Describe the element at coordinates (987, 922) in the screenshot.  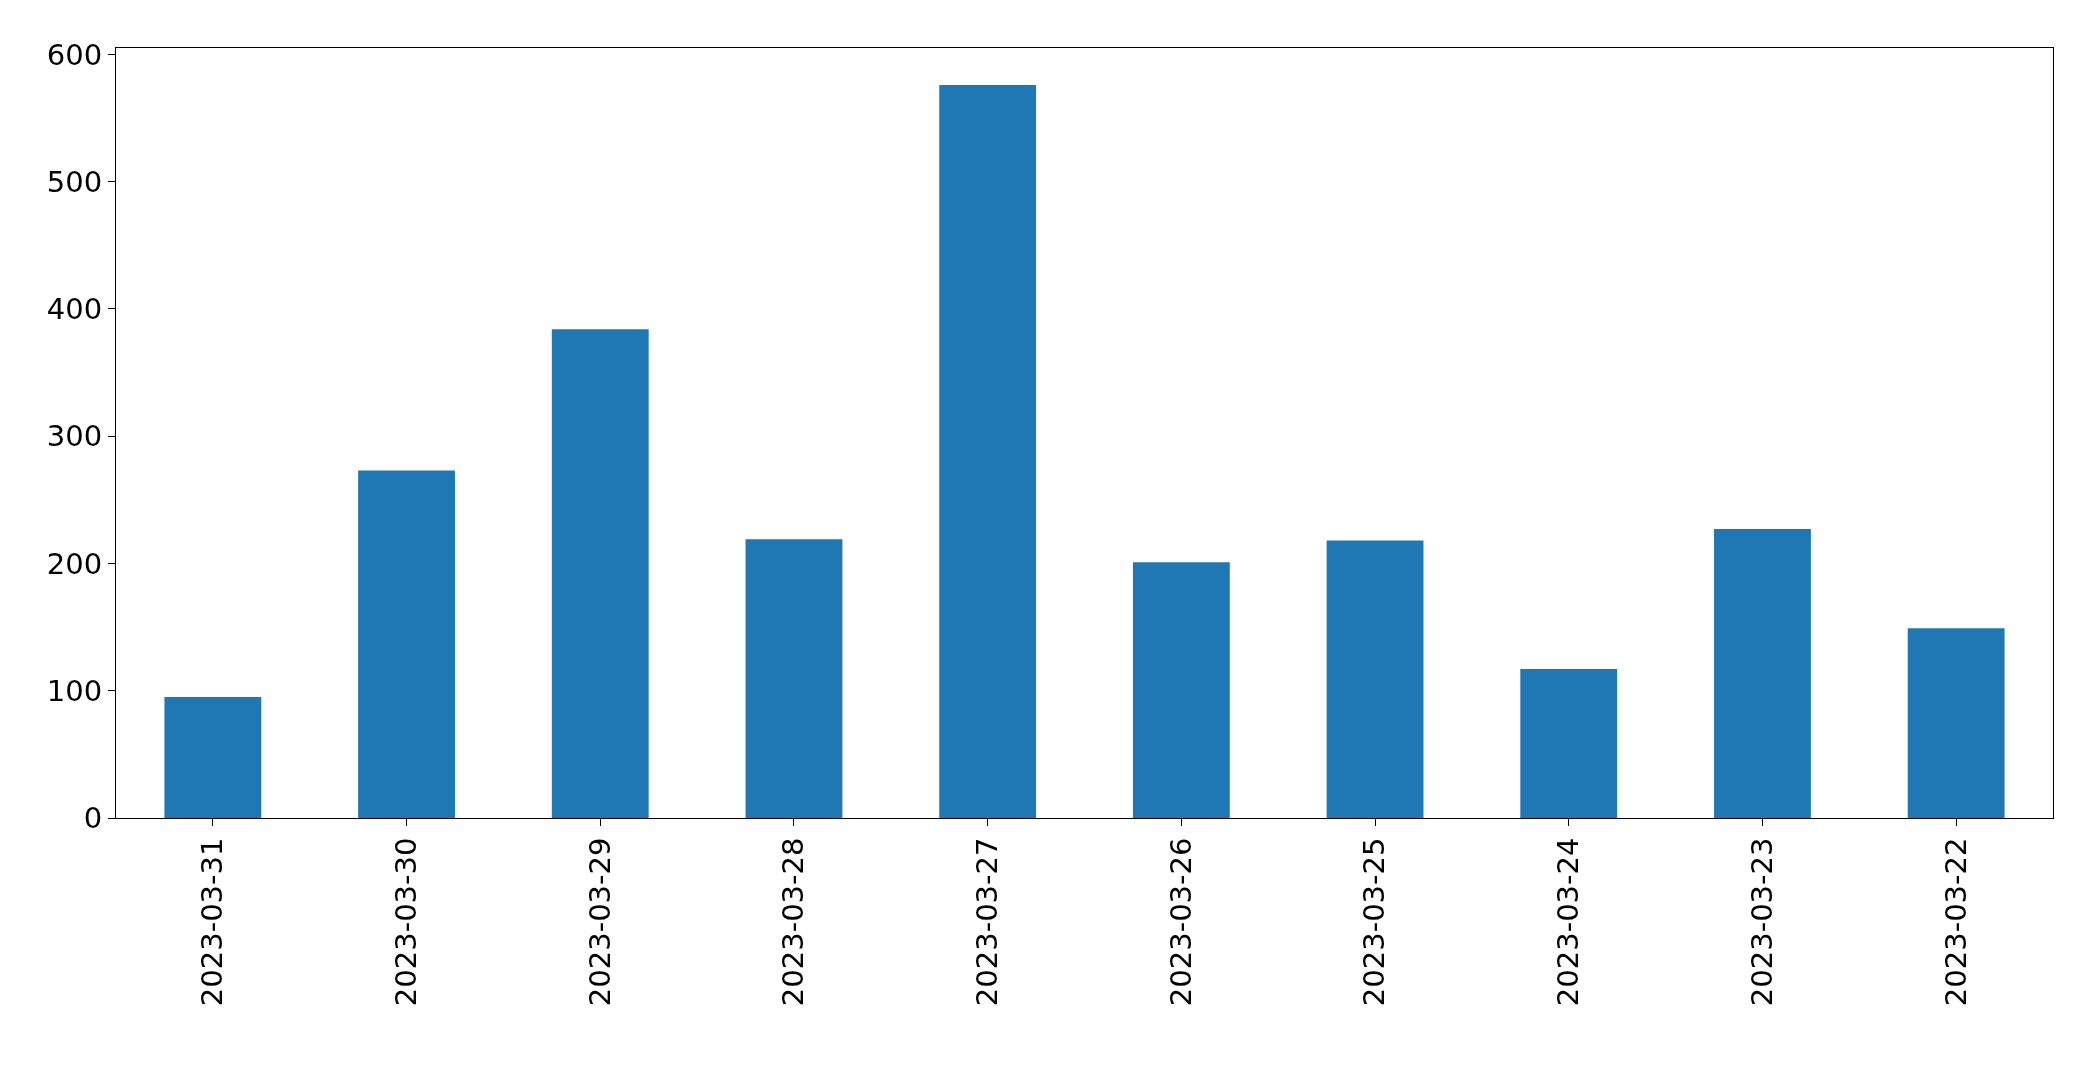
I see `x-tick-label: 2023-03-27` at that location.